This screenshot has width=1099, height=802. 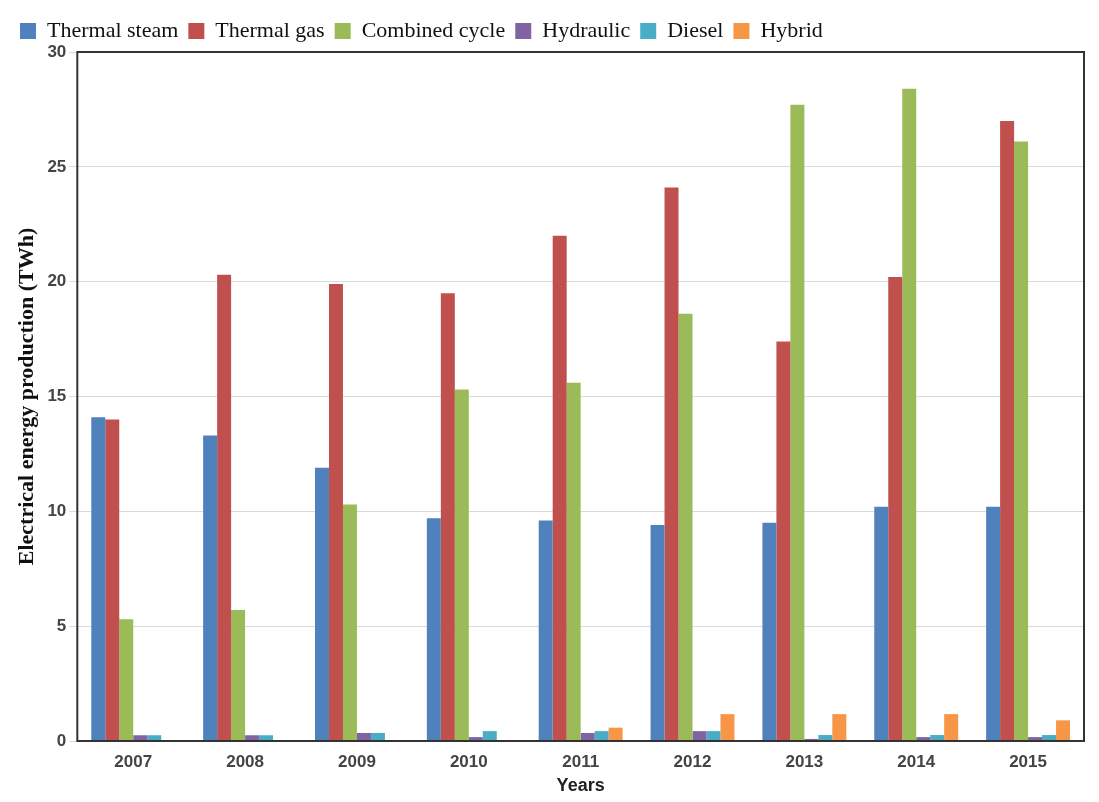 What do you see at coordinates (468, 761) in the screenshot?
I see `x-tick-label: 2010` at bounding box center [468, 761].